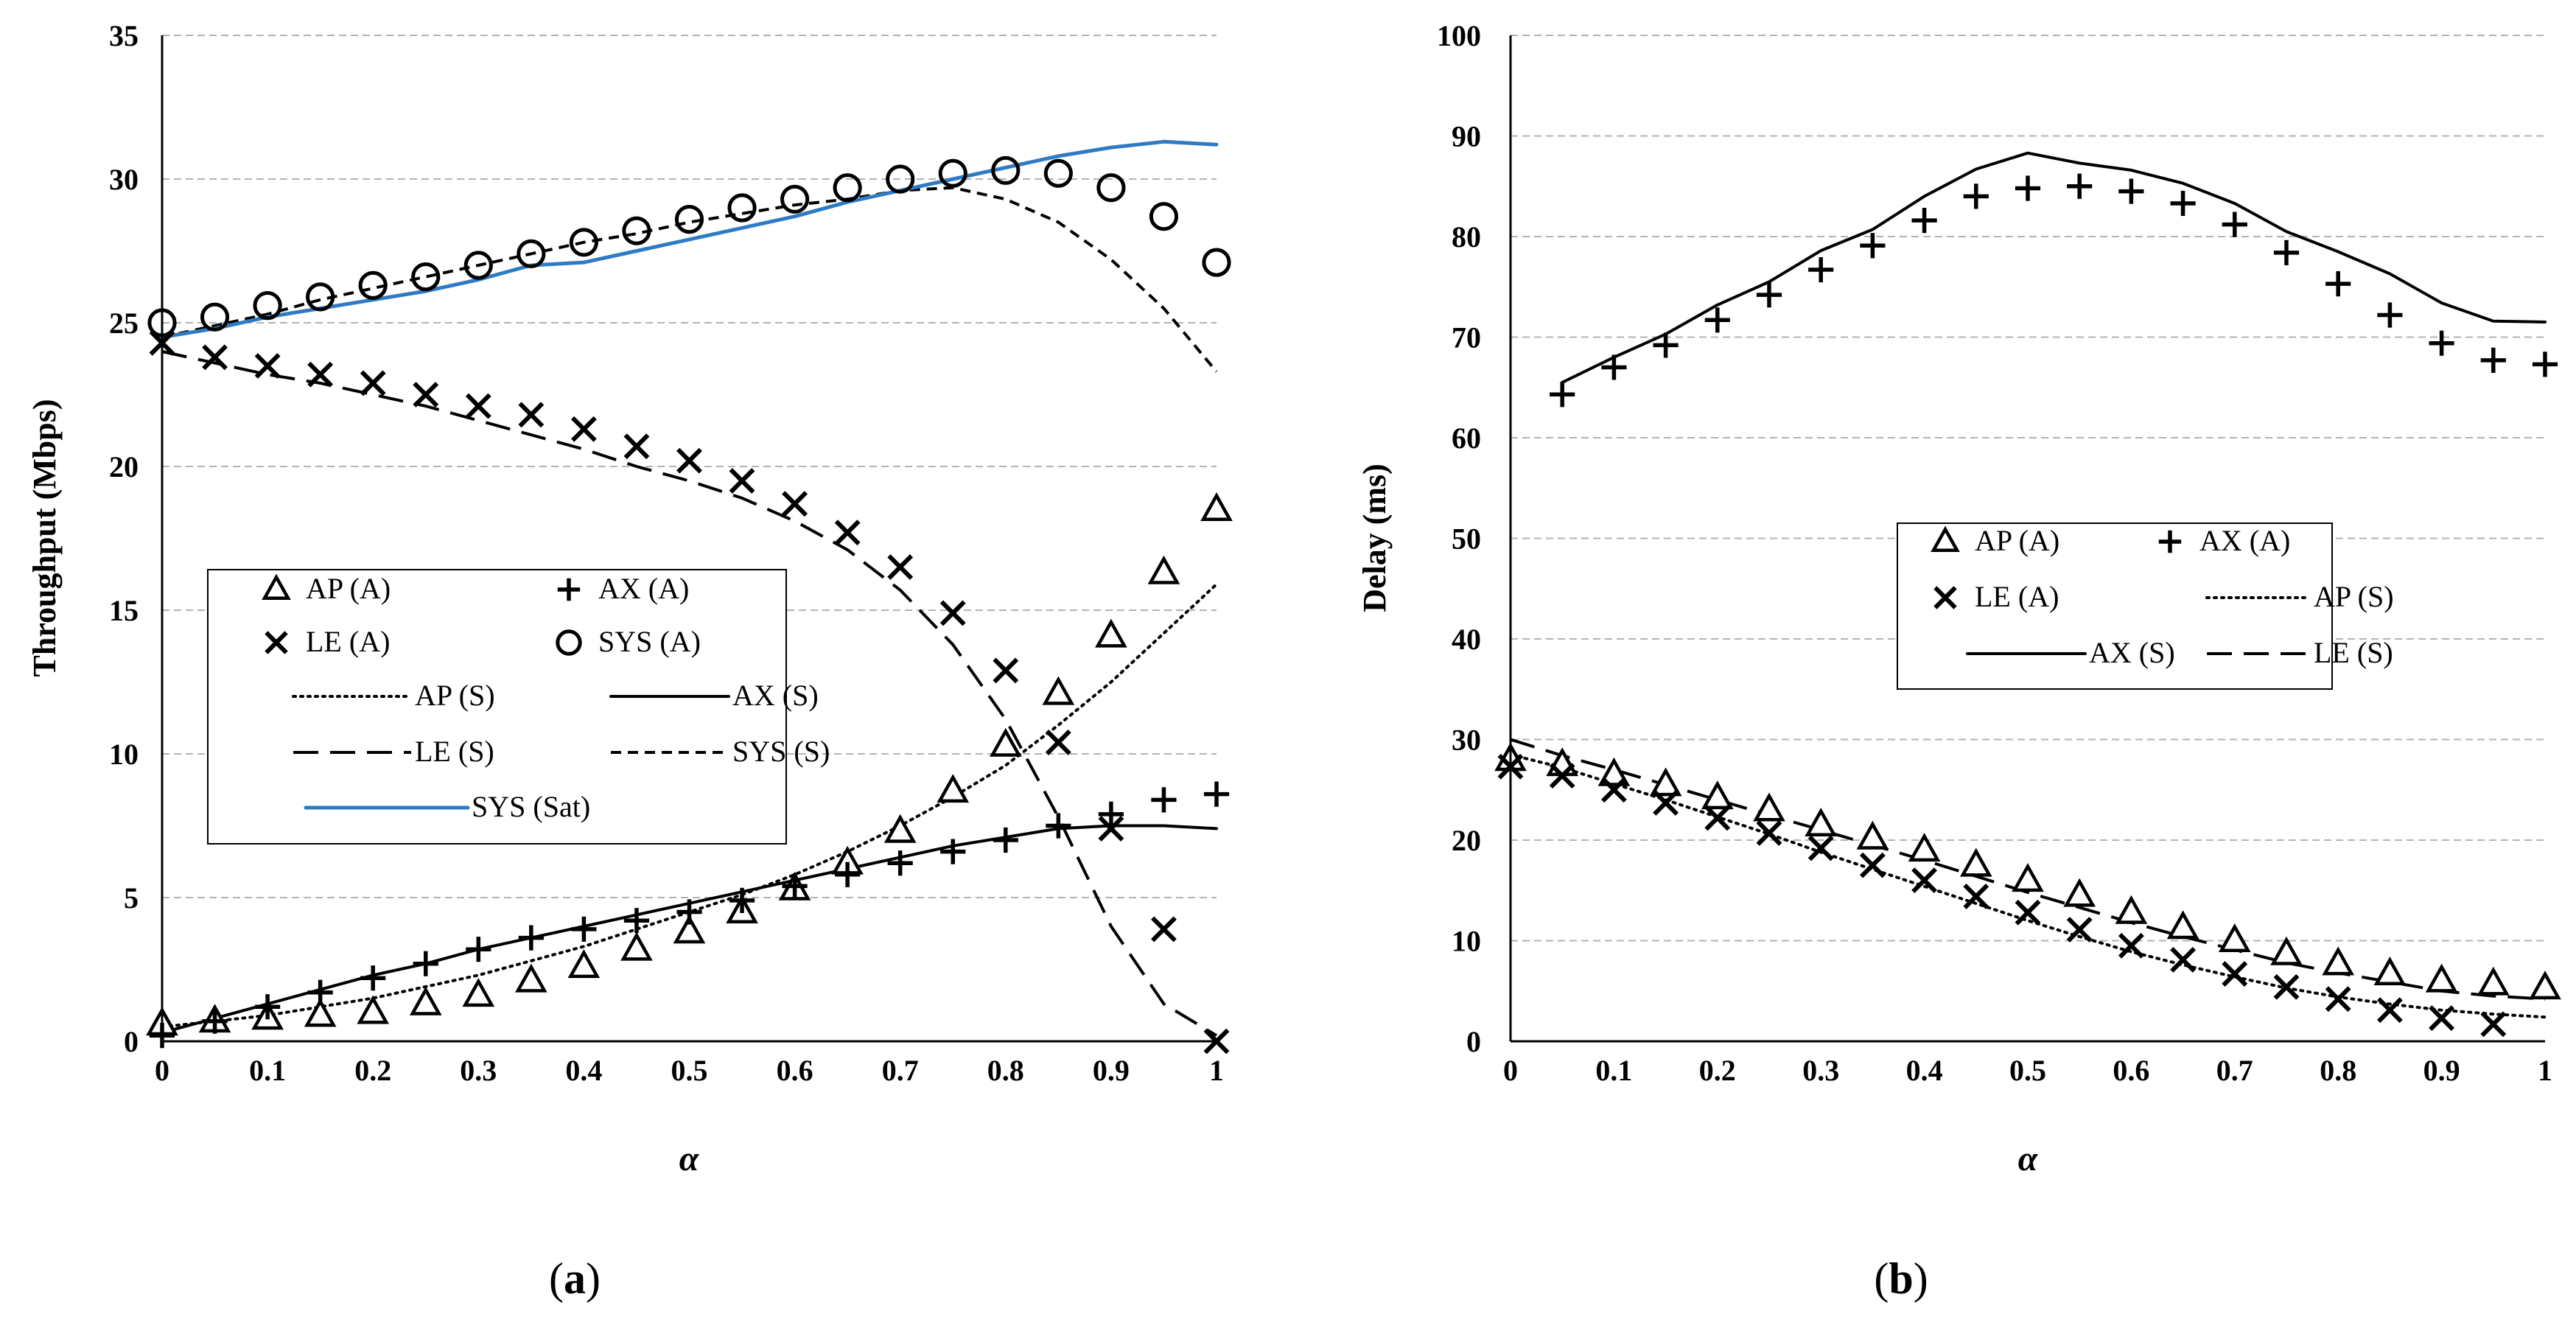 This screenshot has height=1325, width=2576. What do you see at coordinates (479, 1070) in the screenshot?
I see `x-tick-a-3: 0.3` at bounding box center [479, 1070].